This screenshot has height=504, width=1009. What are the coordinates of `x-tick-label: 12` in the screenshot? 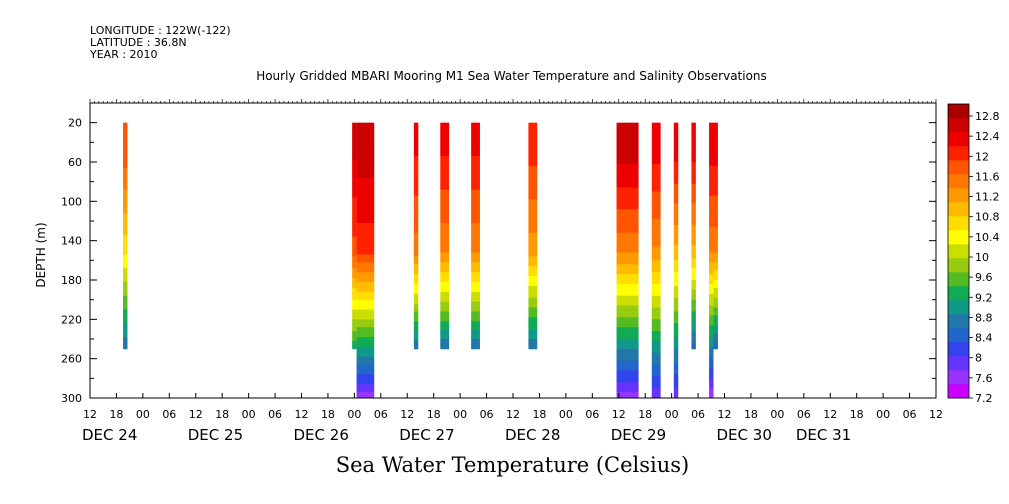 It's located at (90, 414).